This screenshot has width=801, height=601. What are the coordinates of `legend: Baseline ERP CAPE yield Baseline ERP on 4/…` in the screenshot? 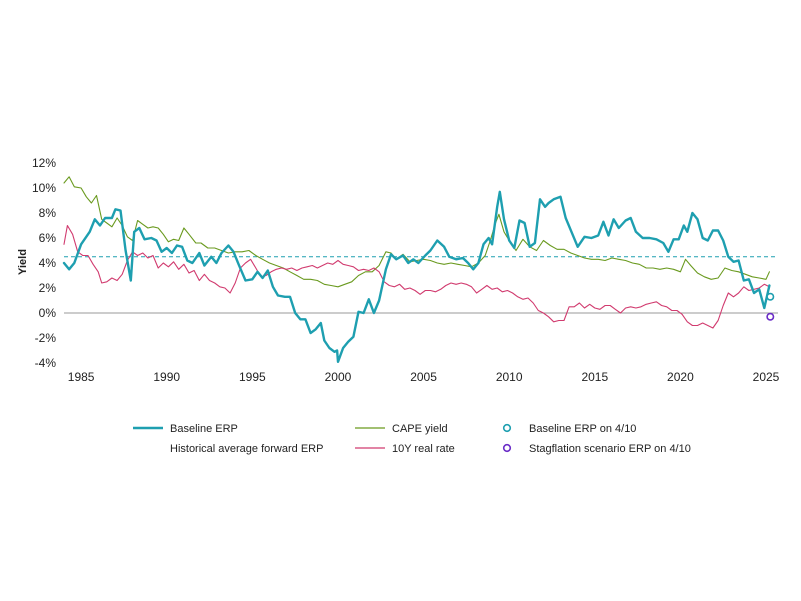 It's located at (412, 439).